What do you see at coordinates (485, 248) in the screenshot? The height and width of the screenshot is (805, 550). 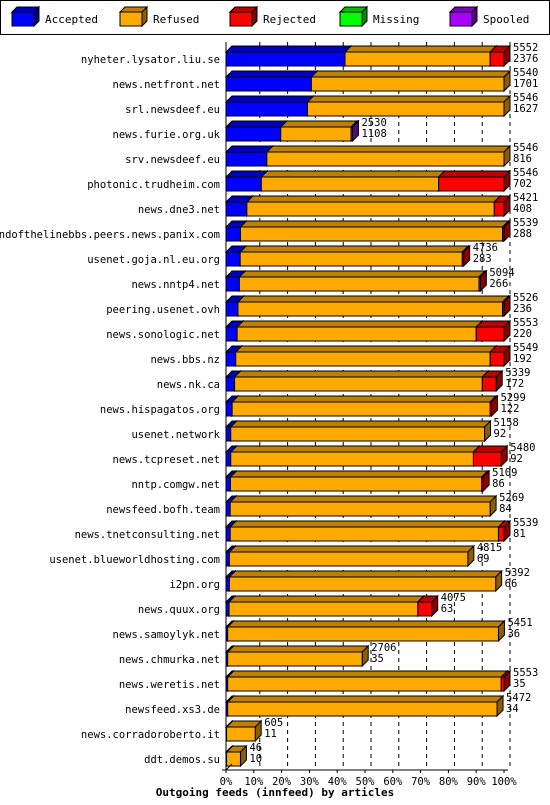 I see `row-value-offered: 4736` at bounding box center [485, 248].